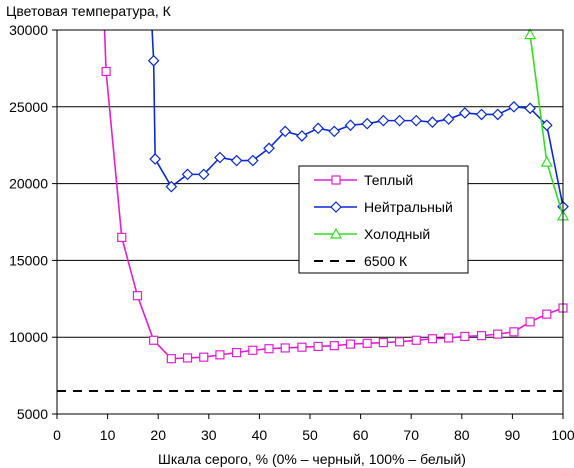 The width and height of the screenshot is (574, 468). I want to click on legend-box, so click(383, 219).